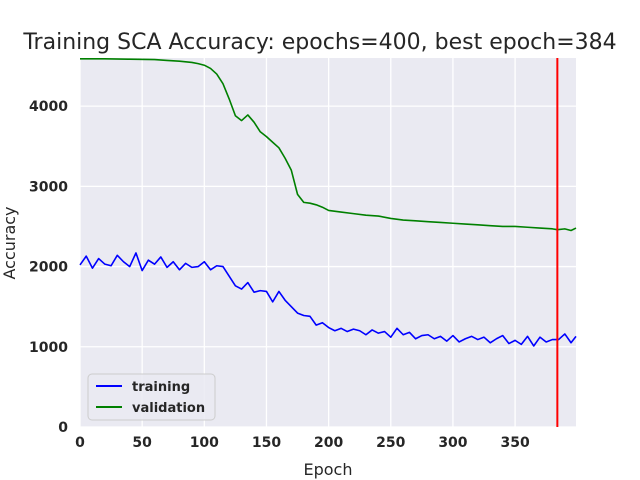  I want to click on x-tick-label: 50, so click(142, 443).